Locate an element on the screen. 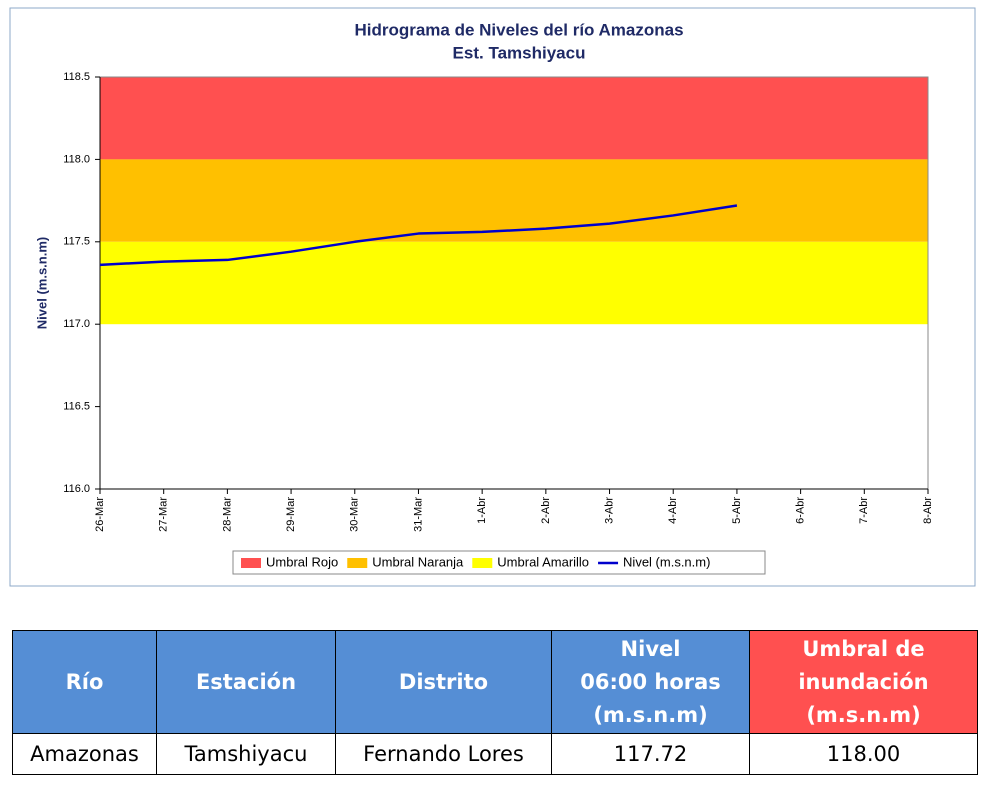 The height and width of the screenshot is (796, 990). x-tick-label: 31-Mar is located at coordinates (418, 514).